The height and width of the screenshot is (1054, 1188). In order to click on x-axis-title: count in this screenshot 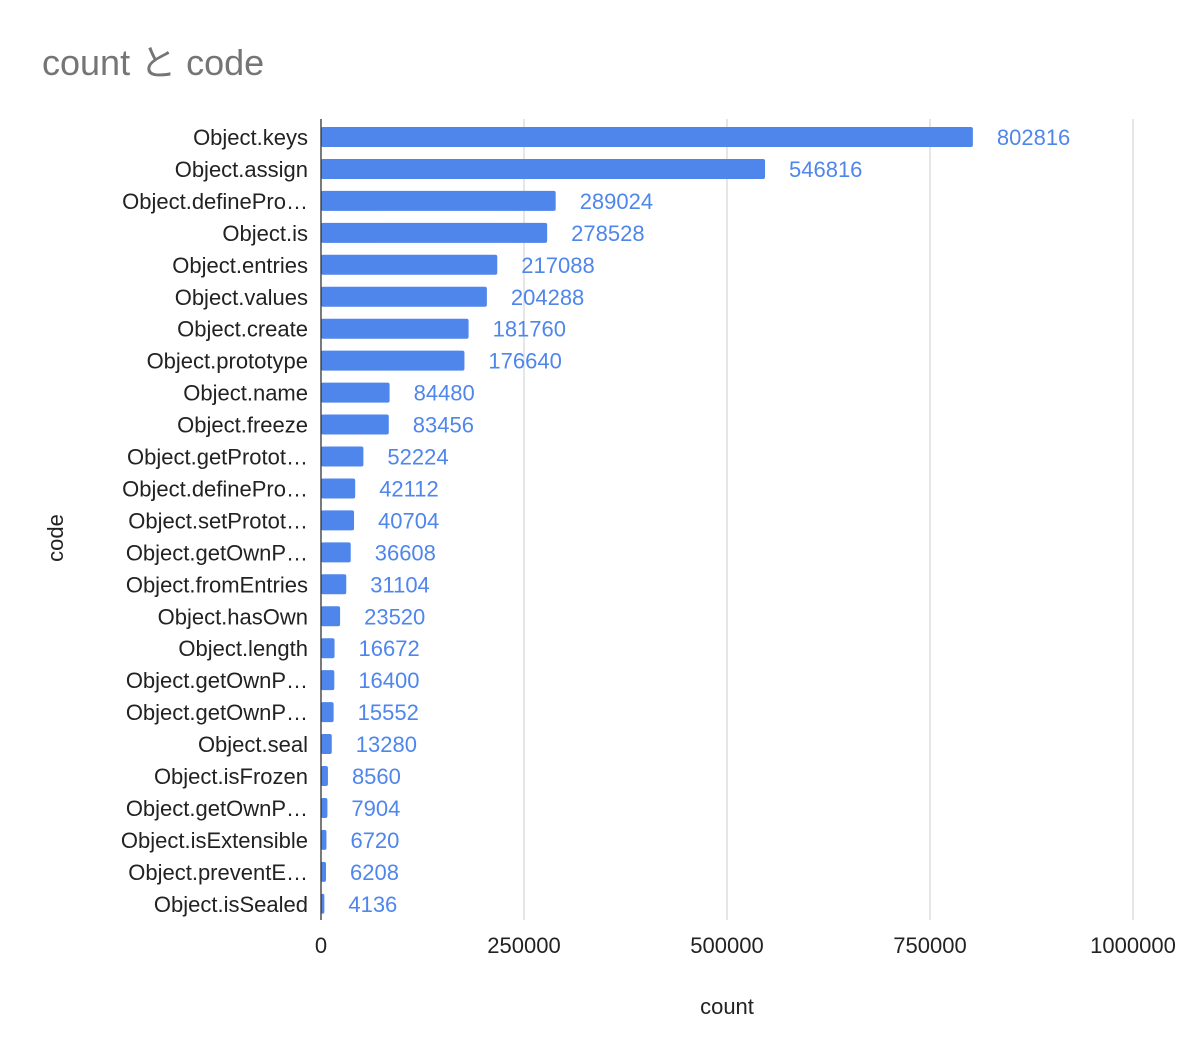, I will do `click(727, 1006)`.